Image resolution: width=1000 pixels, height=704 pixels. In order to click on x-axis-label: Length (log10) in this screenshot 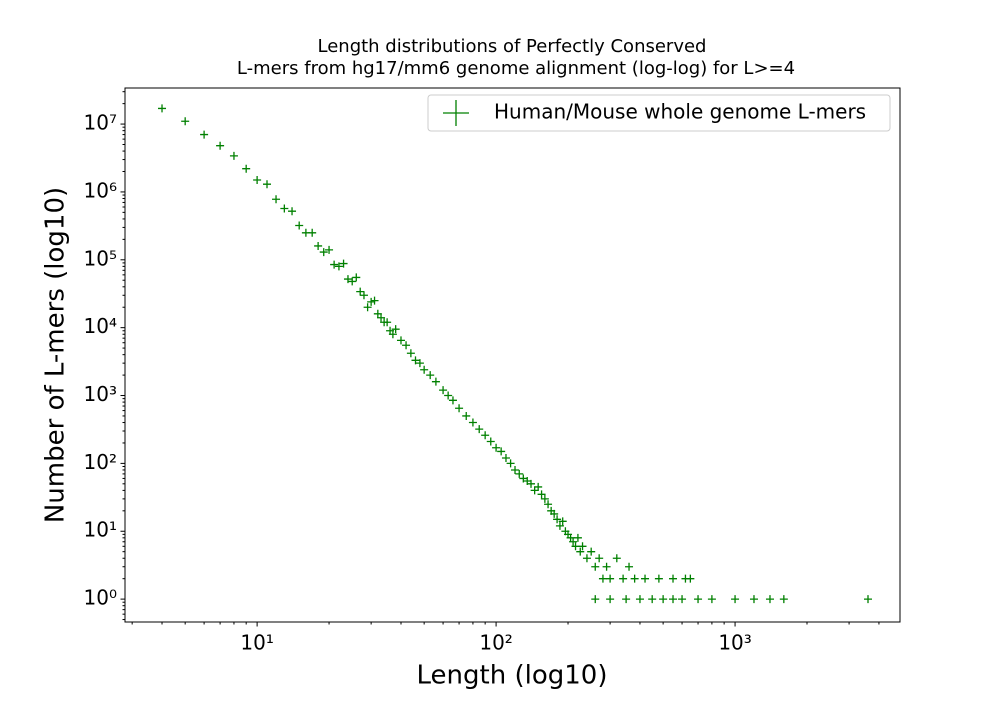, I will do `click(512, 676)`.